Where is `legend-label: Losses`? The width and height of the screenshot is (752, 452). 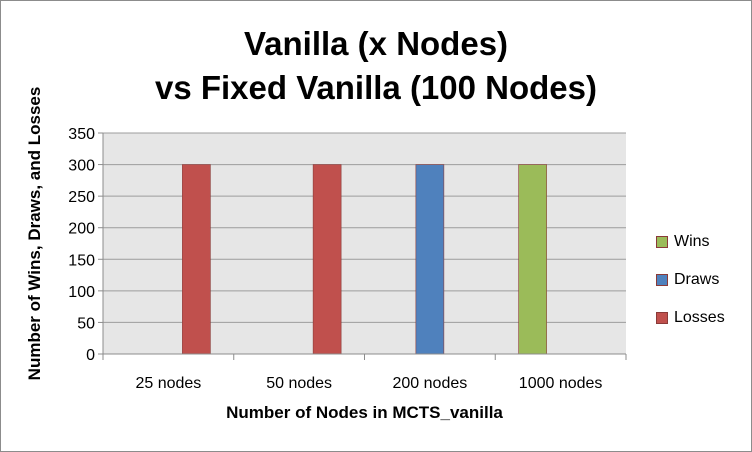 legend-label: Losses is located at coordinates (699, 317).